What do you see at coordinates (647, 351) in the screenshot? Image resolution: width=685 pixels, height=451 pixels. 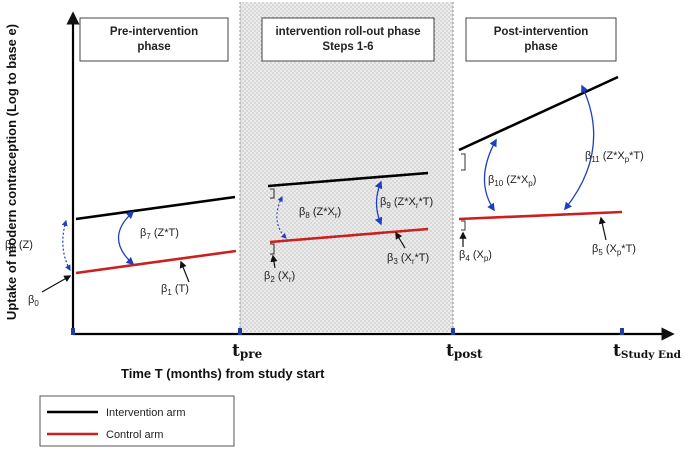 I see `tick-label-end: tStudy End` at bounding box center [647, 351].